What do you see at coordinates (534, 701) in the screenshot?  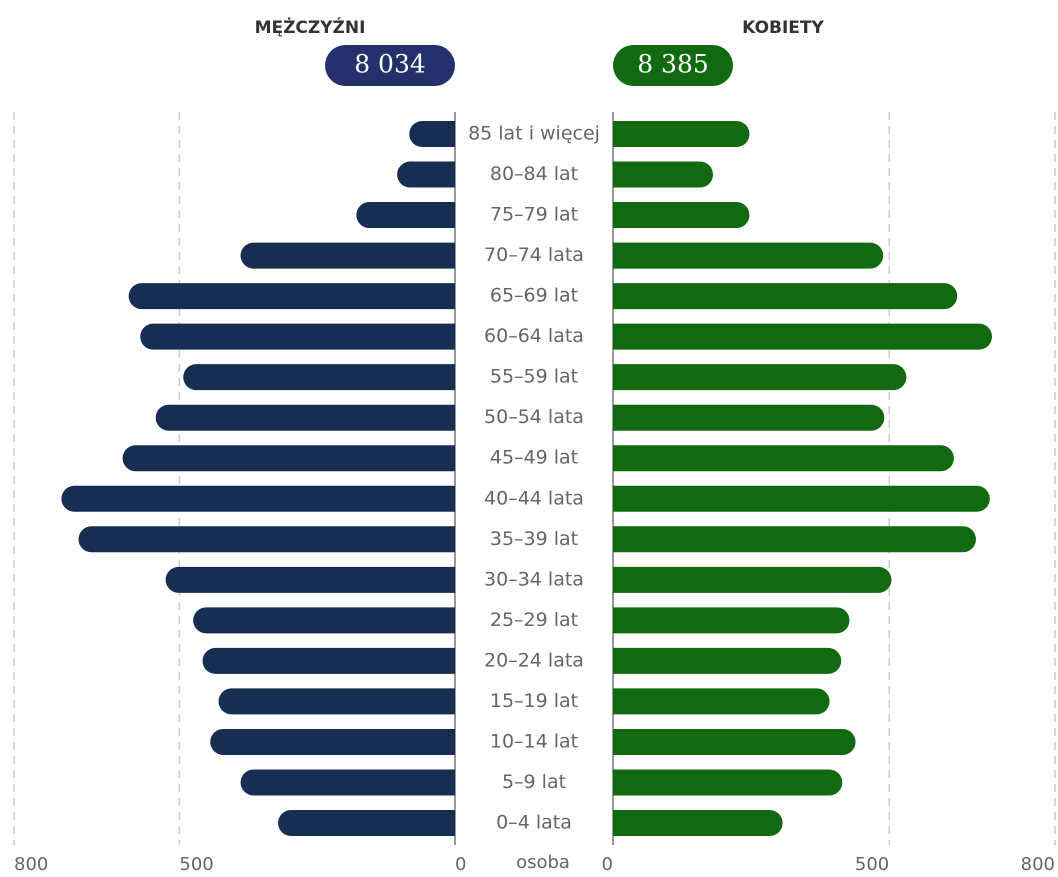 I see `category-label: 15–19 lat` at bounding box center [534, 701].